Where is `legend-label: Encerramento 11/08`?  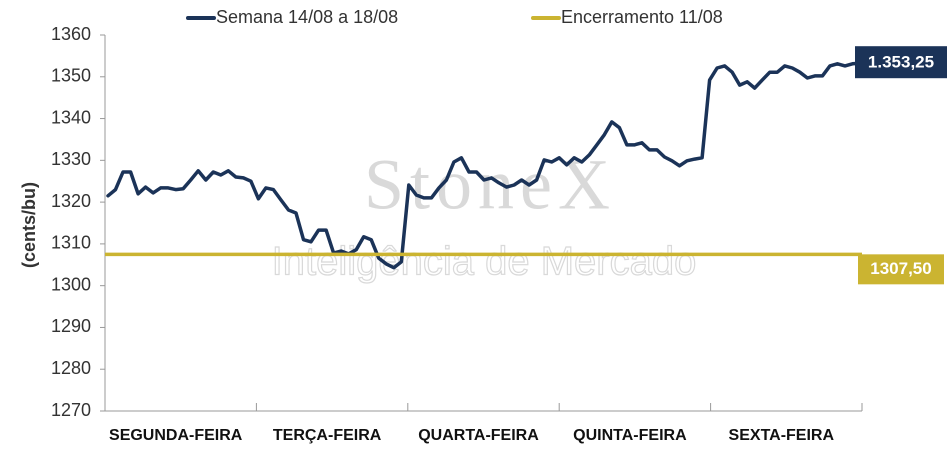 legend-label: Encerramento 11/08 is located at coordinates (642, 17).